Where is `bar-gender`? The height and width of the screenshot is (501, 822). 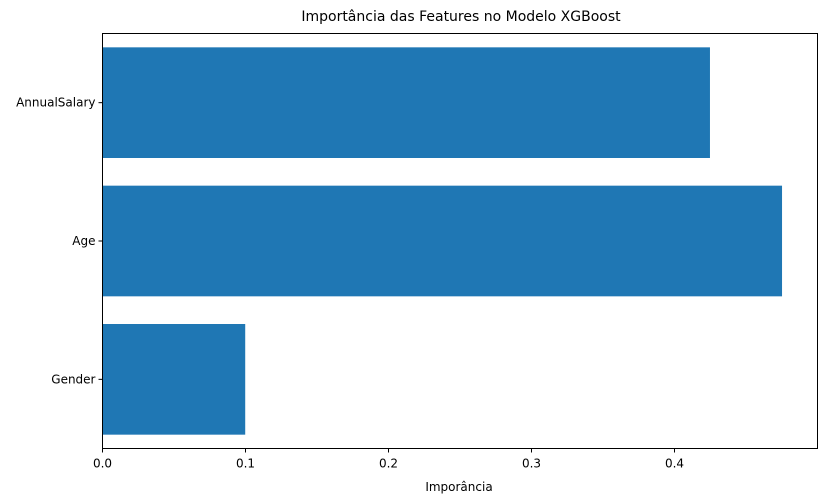
bar-gender is located at coordinates (174, 379).